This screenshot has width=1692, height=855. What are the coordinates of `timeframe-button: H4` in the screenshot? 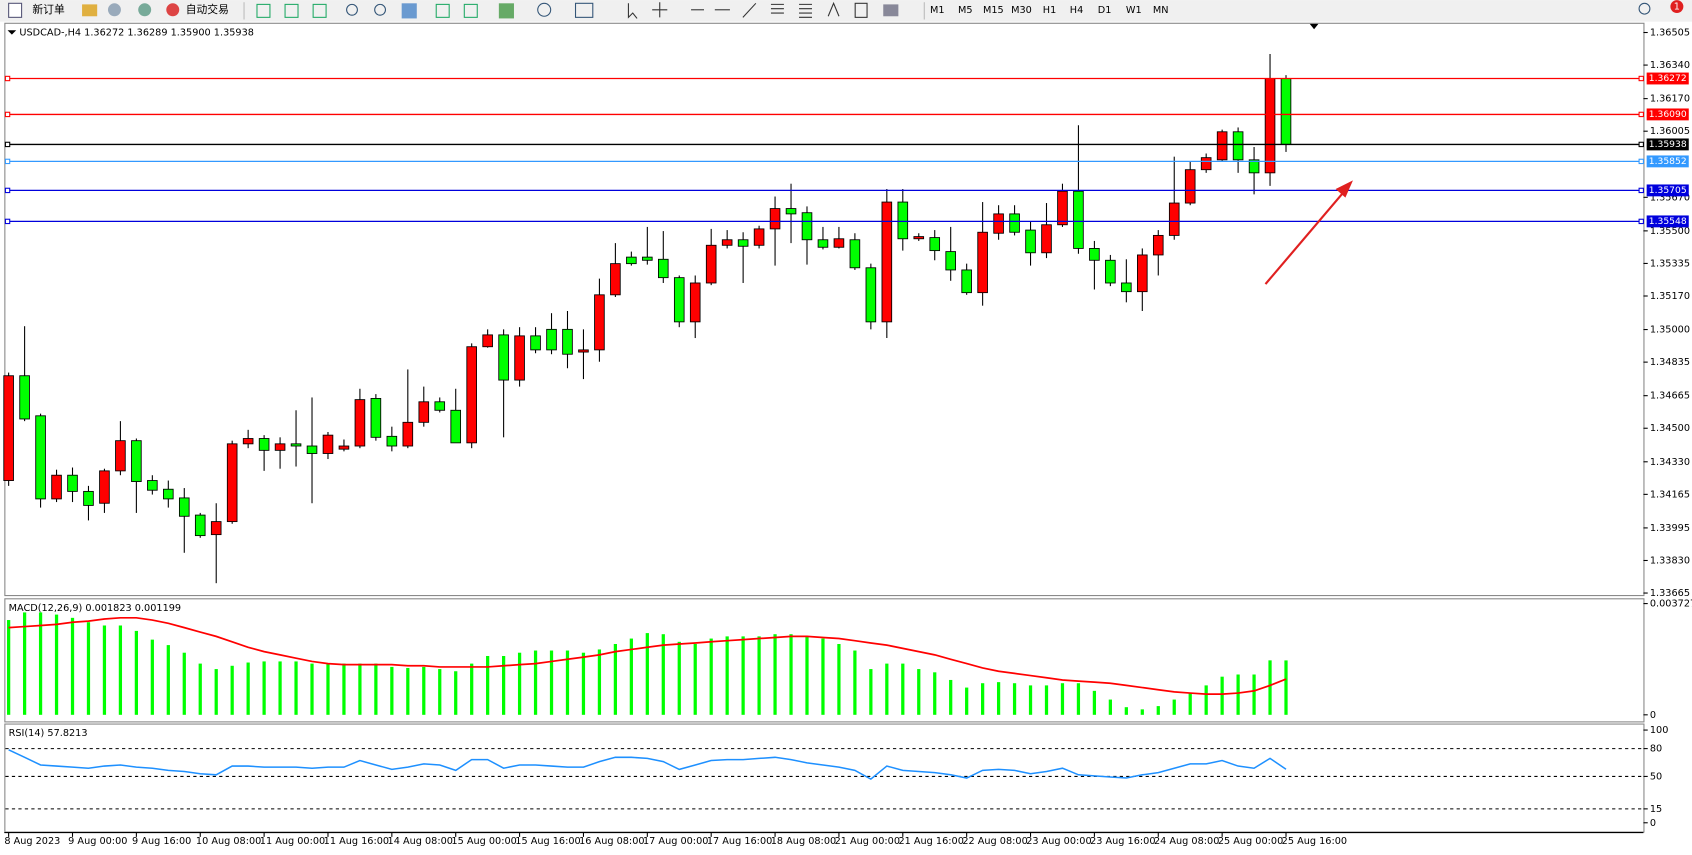 It's located at (1076, 10).